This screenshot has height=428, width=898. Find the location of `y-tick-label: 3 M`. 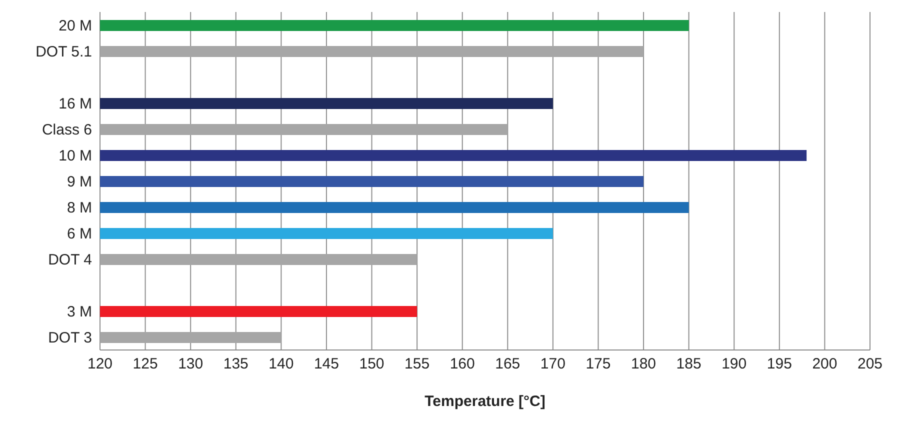

y-tick-label: 3 M is located at coordinates (79, 311).